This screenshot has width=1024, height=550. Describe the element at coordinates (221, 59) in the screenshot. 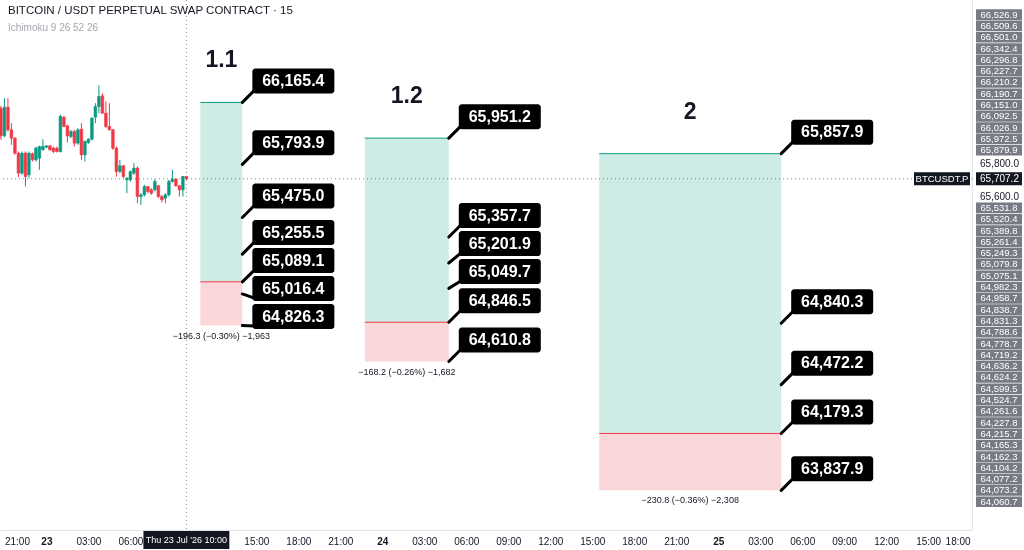

I see `series-label: 1.1` at that location.